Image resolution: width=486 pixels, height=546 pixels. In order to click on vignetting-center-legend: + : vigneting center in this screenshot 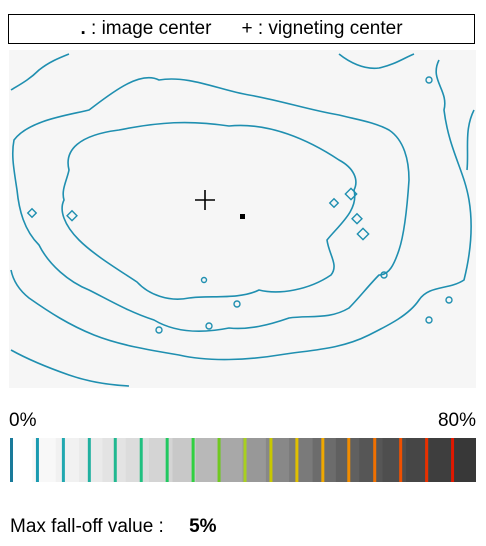, I will do `click(321, 29)`.